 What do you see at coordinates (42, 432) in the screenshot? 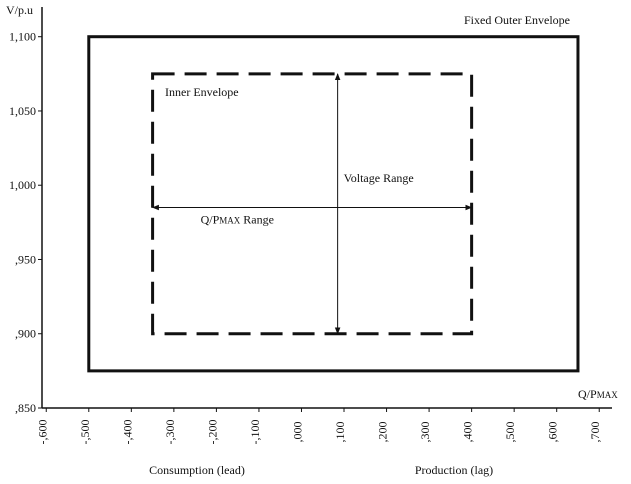
I see `x-tick-label: -,600` at bounding box center [42, 432].